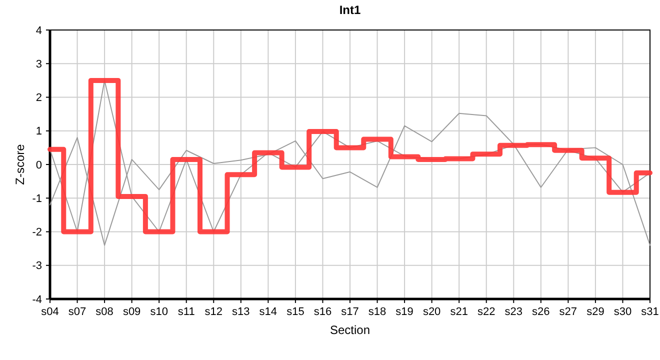  What do you see at coordinates (50, 312) in the screenshot?
I see `x-tick-label: s04` at bounding box center [50, 312].